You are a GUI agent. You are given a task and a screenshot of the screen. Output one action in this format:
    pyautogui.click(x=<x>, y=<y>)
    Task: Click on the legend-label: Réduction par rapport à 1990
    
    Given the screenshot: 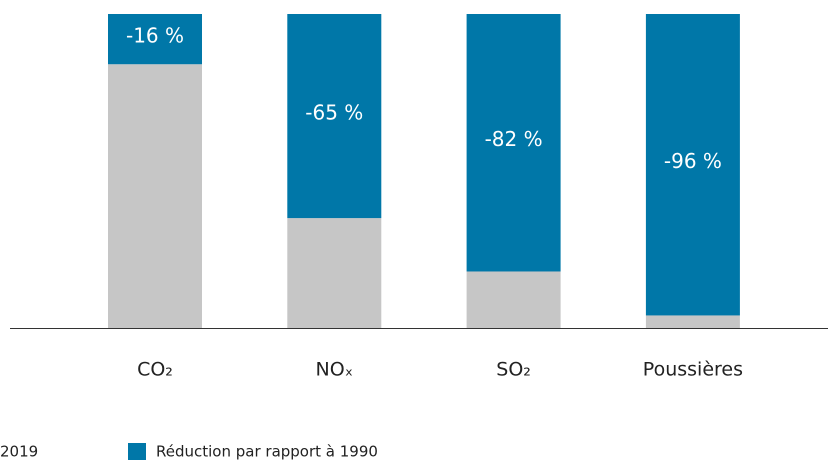 What is the action you would take?
    pyautogui.click(x=267, y=451)
    